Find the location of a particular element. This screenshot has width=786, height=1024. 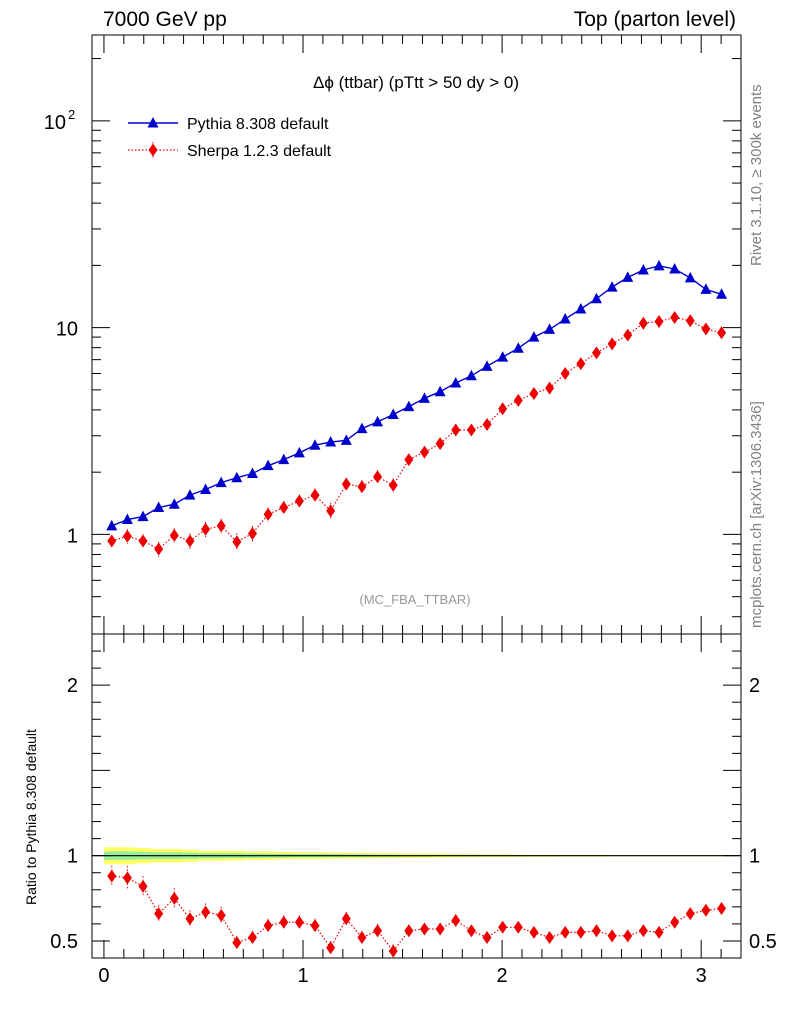

main-ytick-exponent: 2 is located at coordinates (71, 114).